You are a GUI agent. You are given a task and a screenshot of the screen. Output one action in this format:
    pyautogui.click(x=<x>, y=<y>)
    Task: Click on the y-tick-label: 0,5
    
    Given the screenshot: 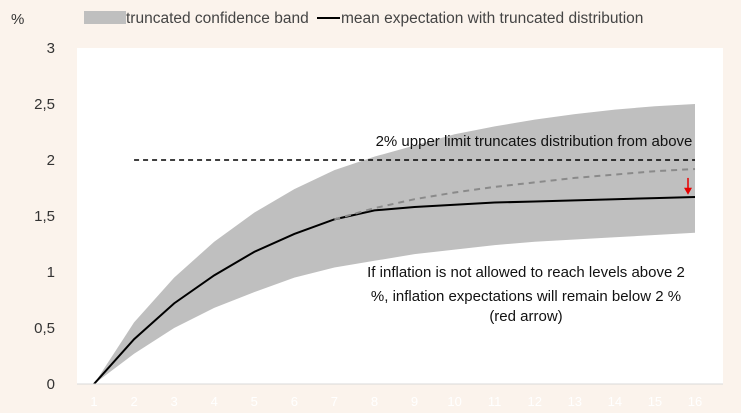 What is the action you would take?
    pyautogui.click(x=44, y=328)
    